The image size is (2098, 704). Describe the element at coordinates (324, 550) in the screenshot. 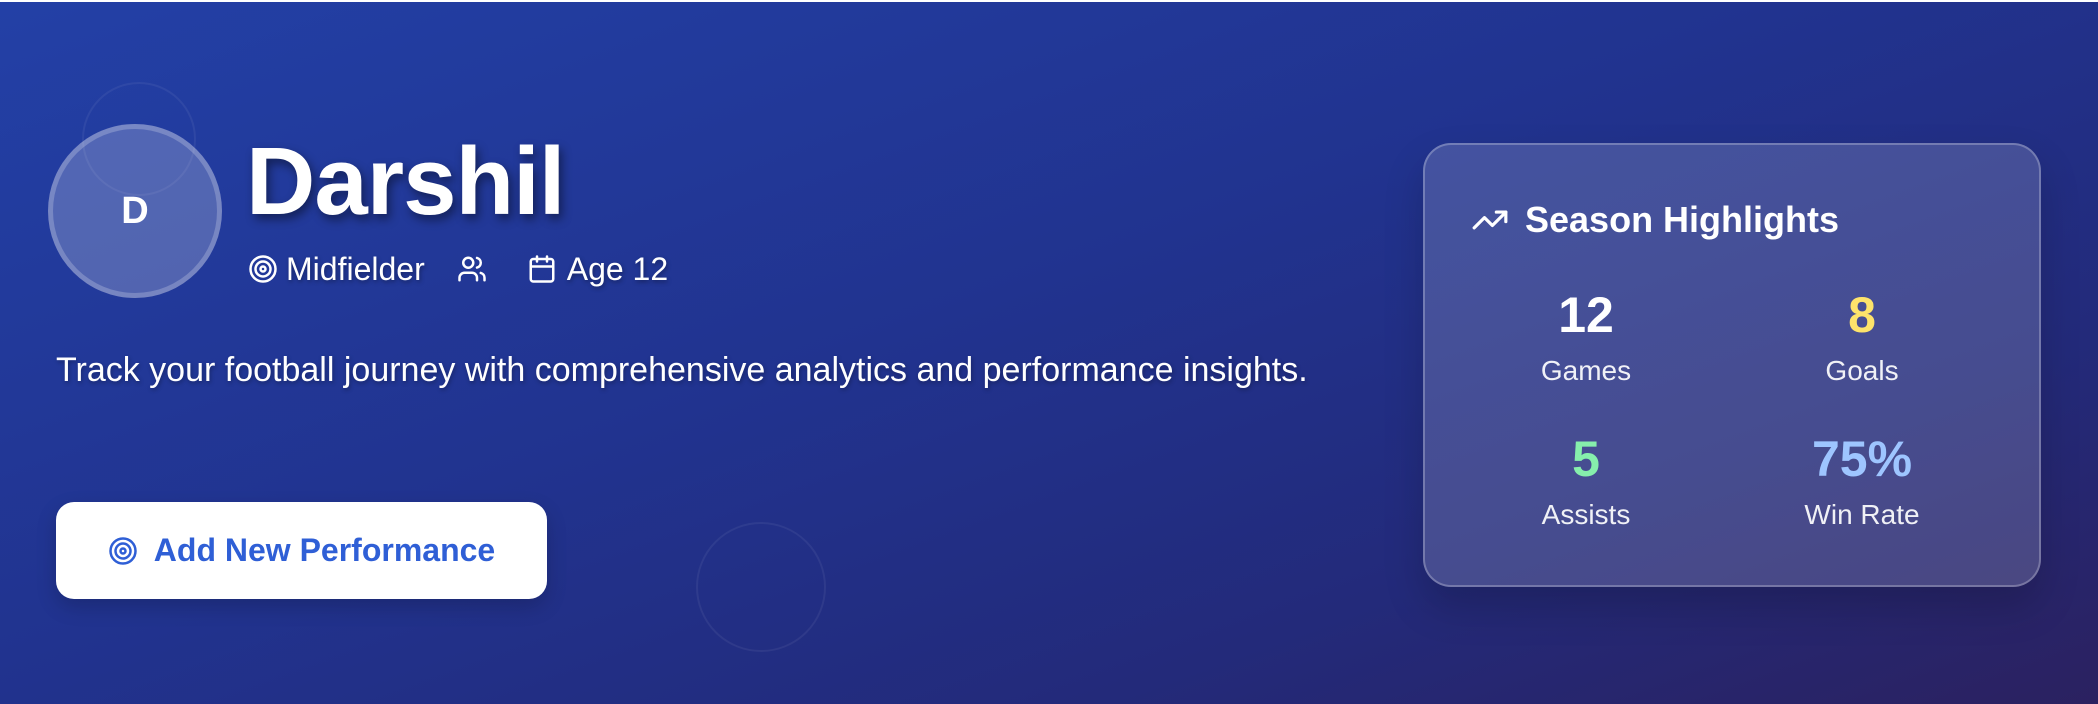

I see `add-performance-label: Add New Performance` at that location.